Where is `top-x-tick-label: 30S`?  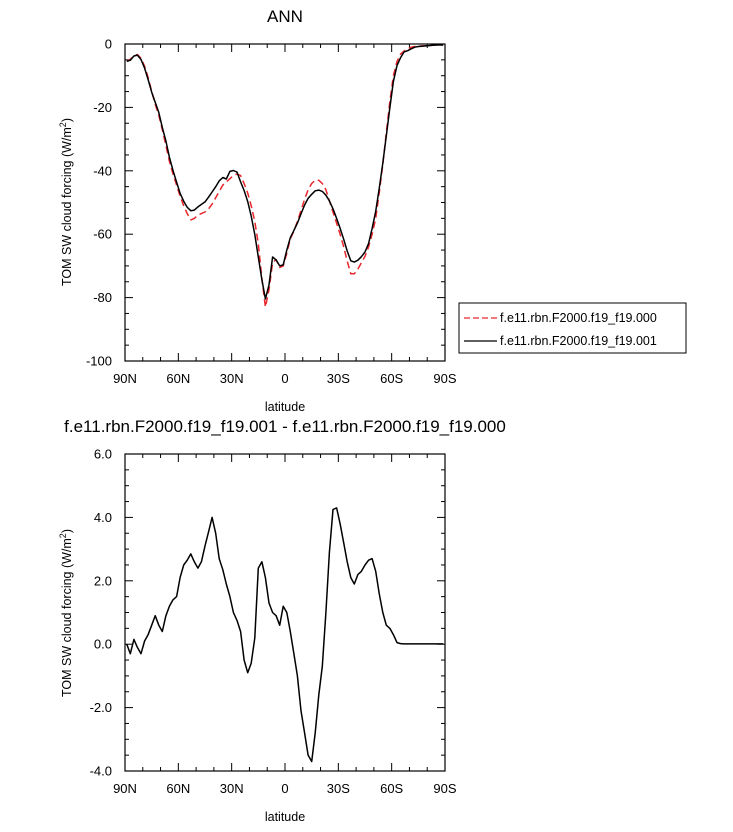
top-x-tick-label: 30S is located at coordinates (338, 378).